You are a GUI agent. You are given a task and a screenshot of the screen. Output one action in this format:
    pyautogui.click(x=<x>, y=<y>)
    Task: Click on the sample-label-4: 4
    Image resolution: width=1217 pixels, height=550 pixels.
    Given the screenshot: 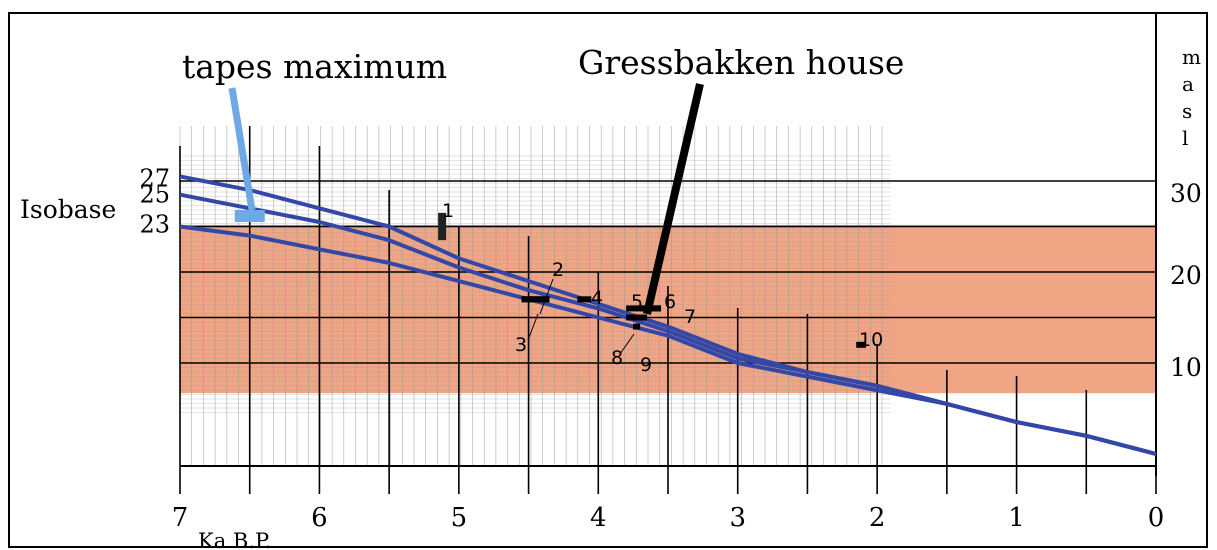 What is the action you would take?
    pyautogui.click(x=597, y=298)
    